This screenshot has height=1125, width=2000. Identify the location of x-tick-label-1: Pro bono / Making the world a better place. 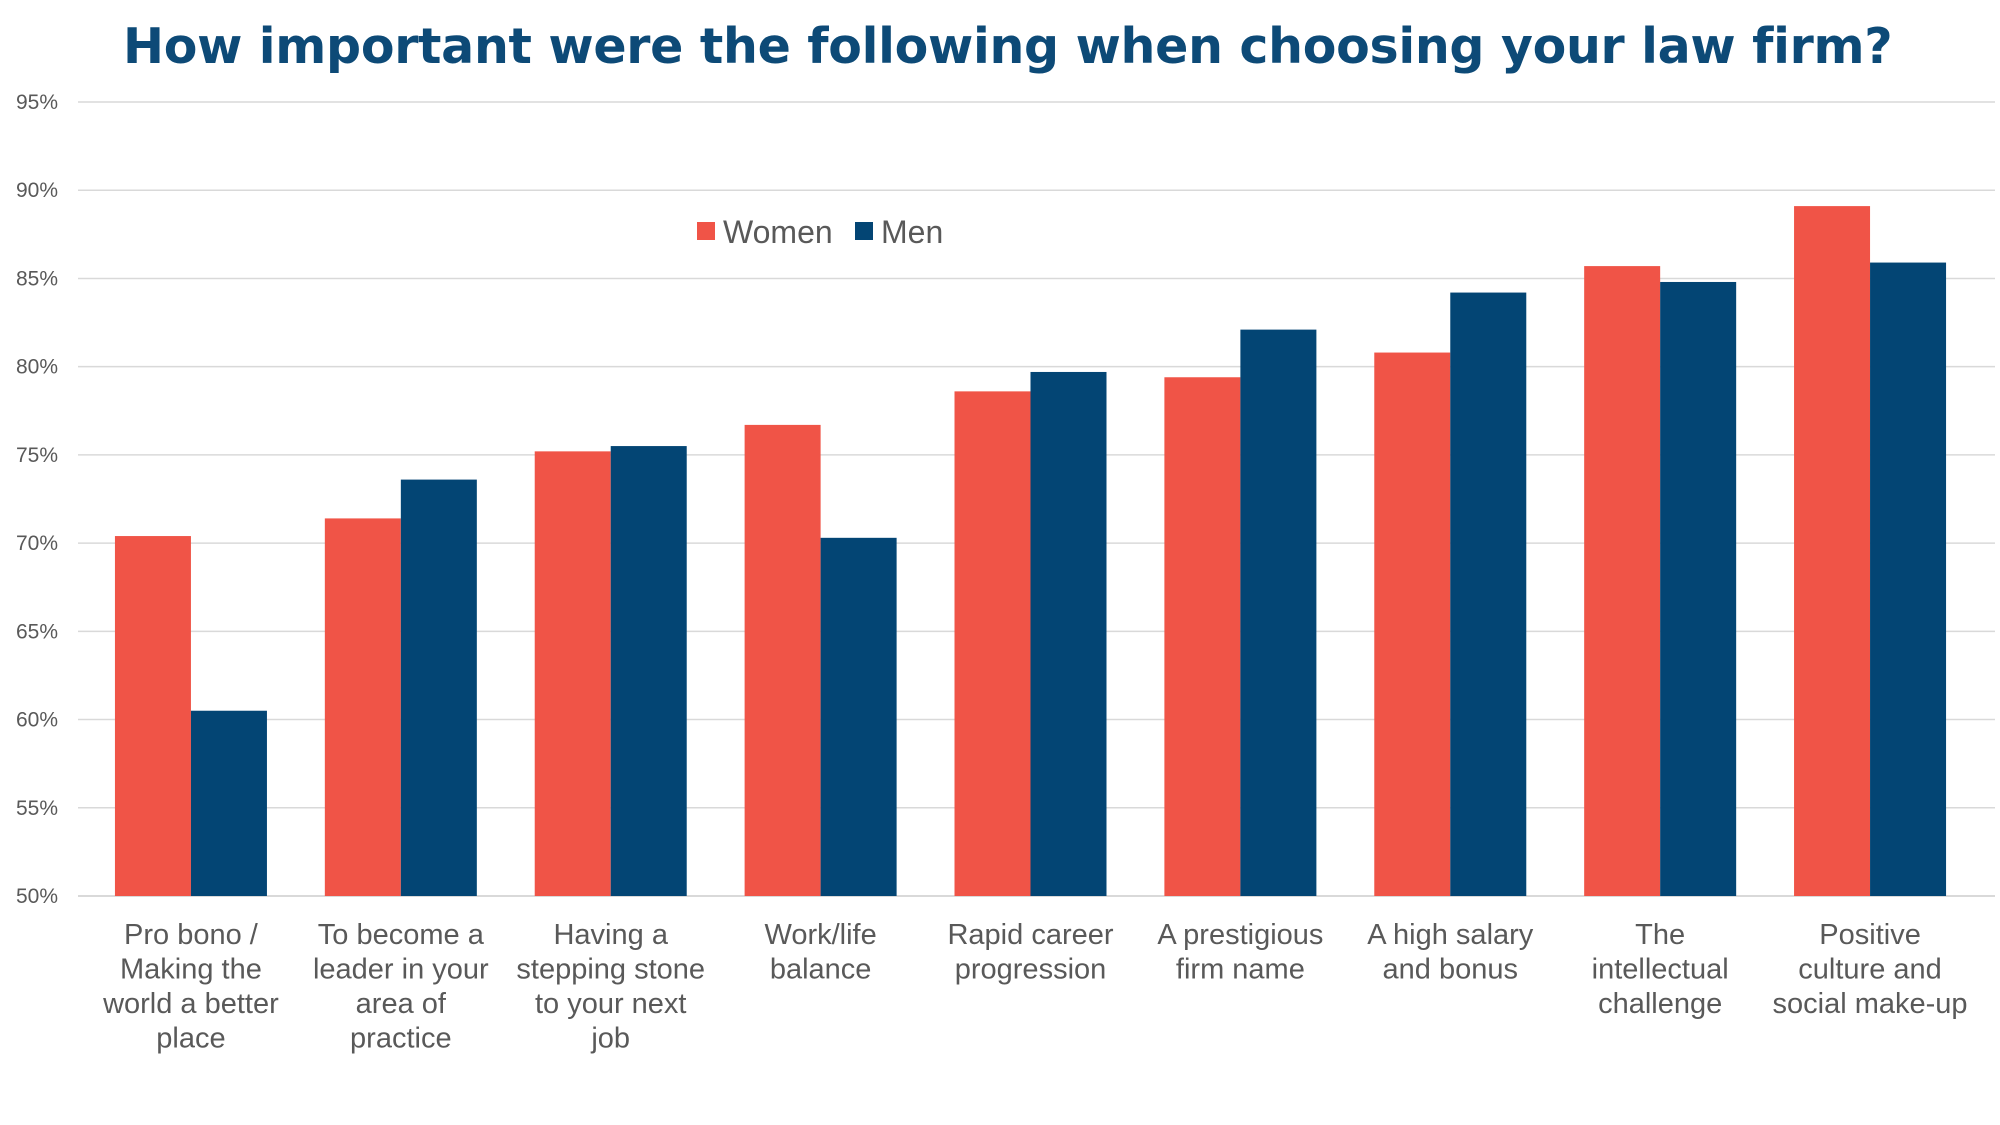
(190, 987).